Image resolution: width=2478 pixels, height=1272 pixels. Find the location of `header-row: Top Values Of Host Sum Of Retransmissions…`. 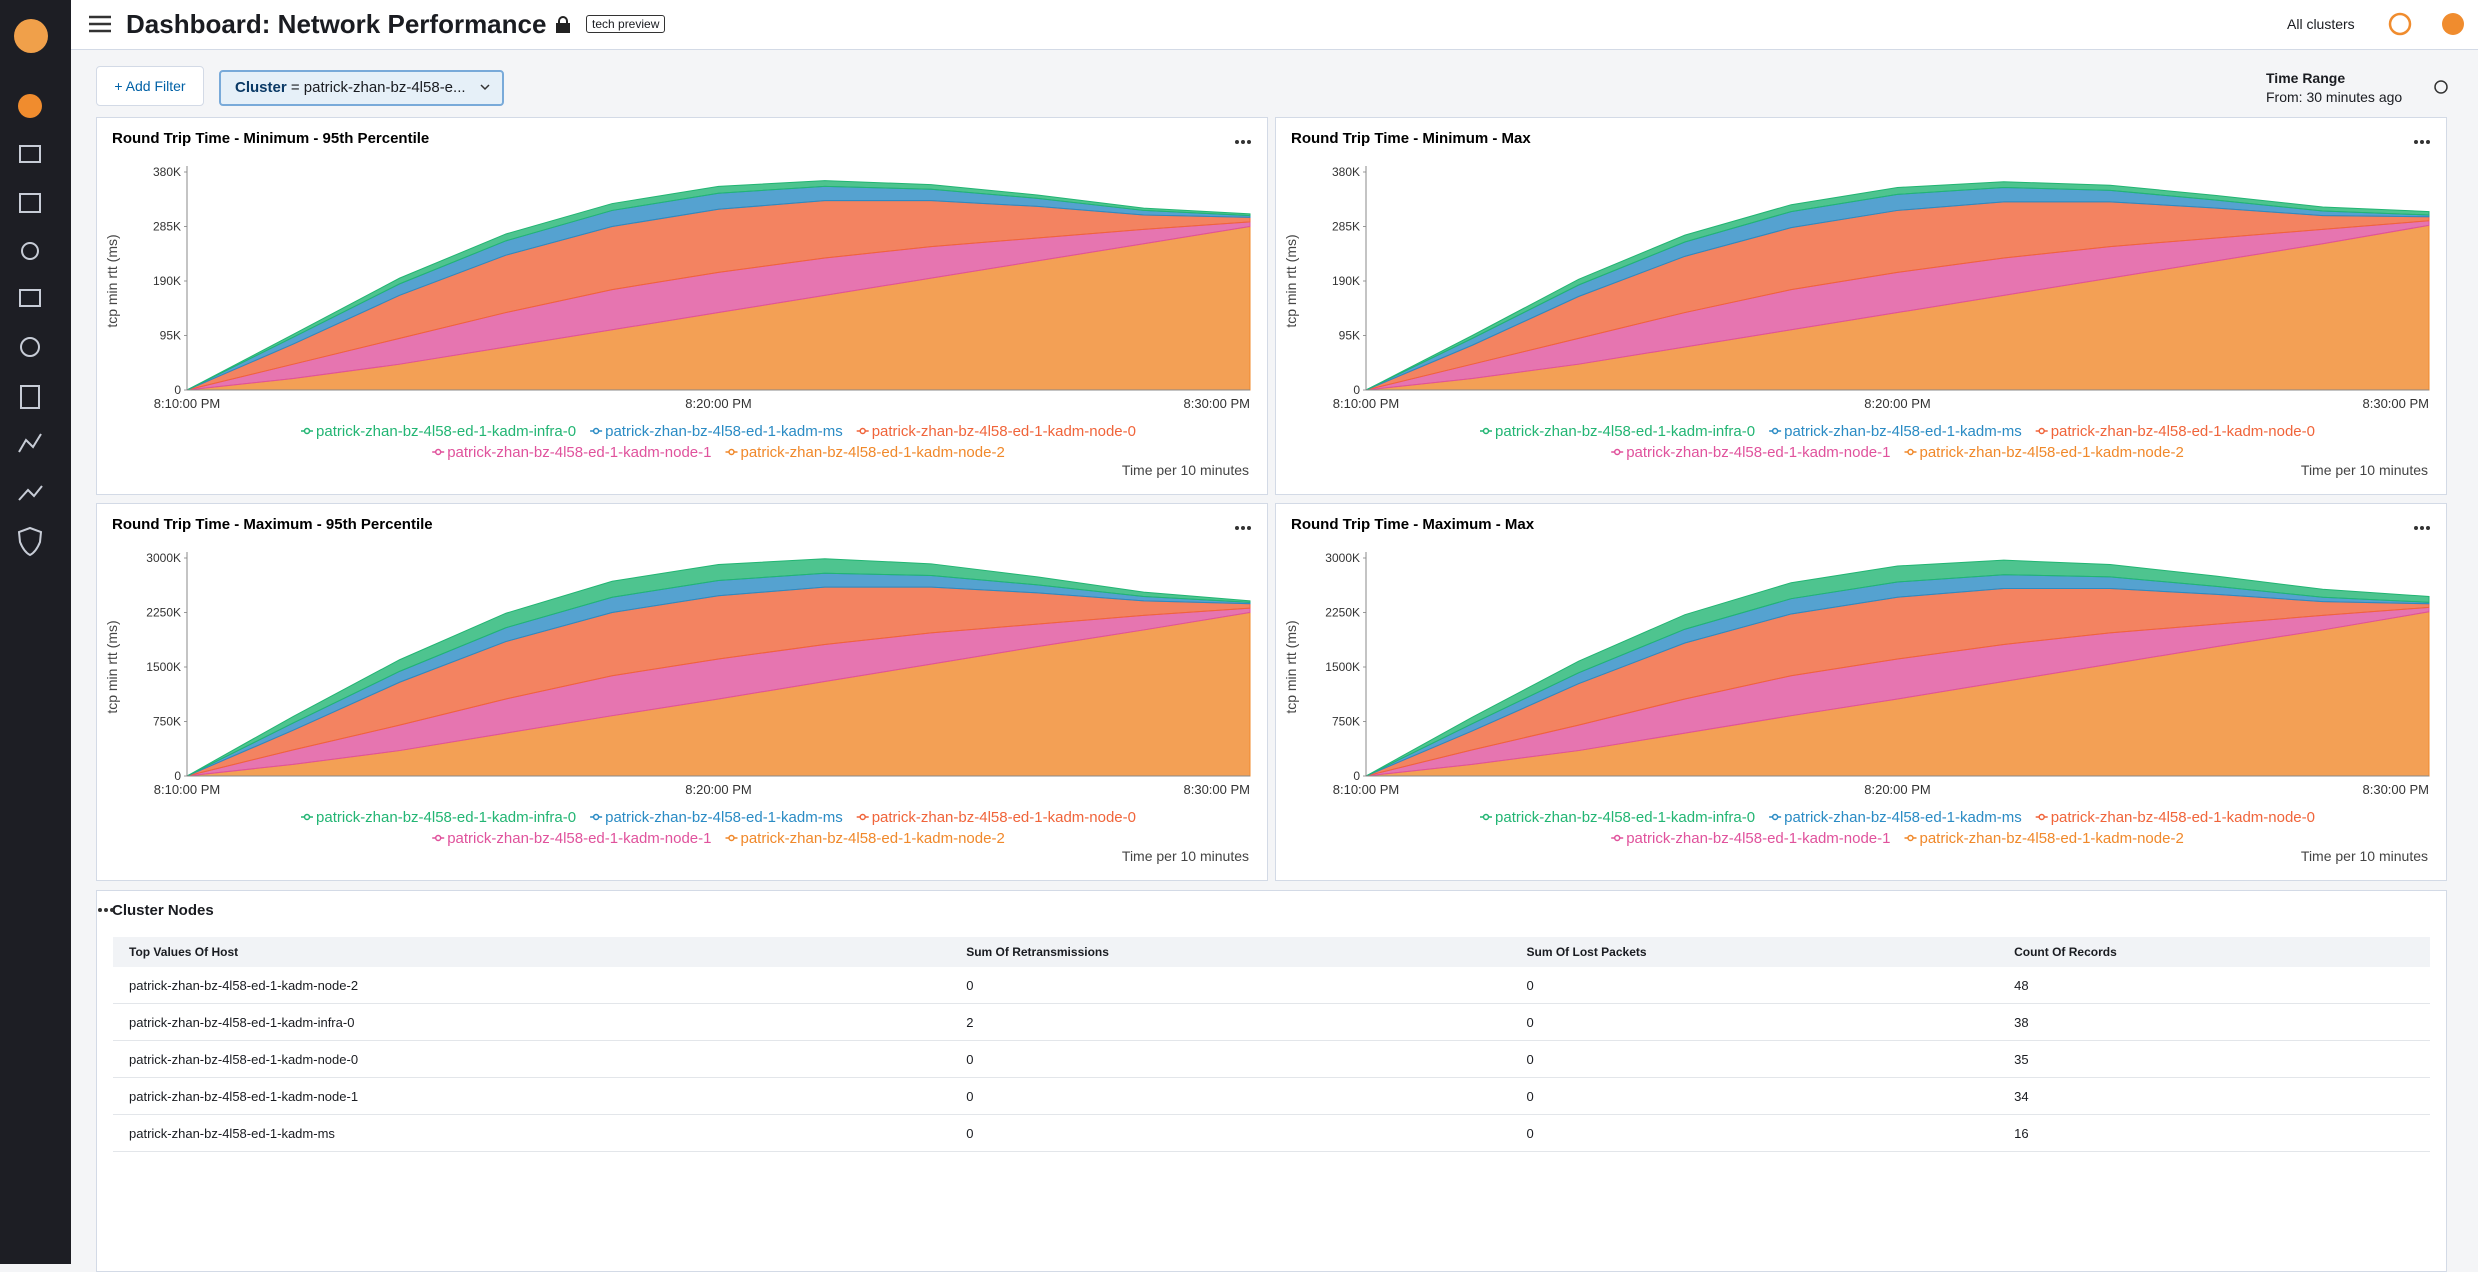

header-row: Top Values Of Host Sum Of Retransmissions… is located at coordinates (1271, 952).